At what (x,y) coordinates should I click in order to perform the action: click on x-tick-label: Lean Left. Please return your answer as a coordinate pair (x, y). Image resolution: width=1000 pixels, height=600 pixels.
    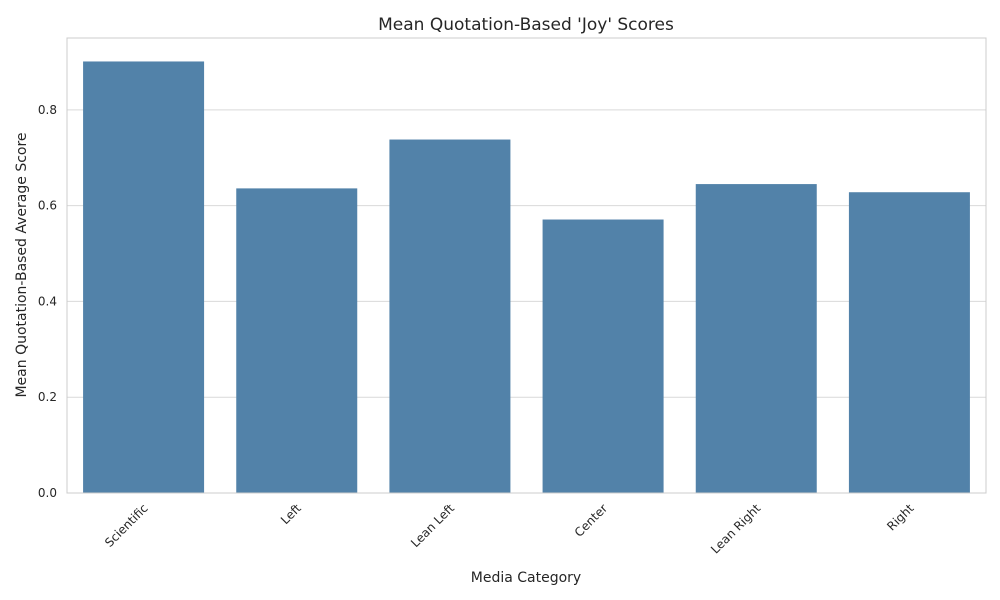
    Looking at the image, I should click on (432, 525).